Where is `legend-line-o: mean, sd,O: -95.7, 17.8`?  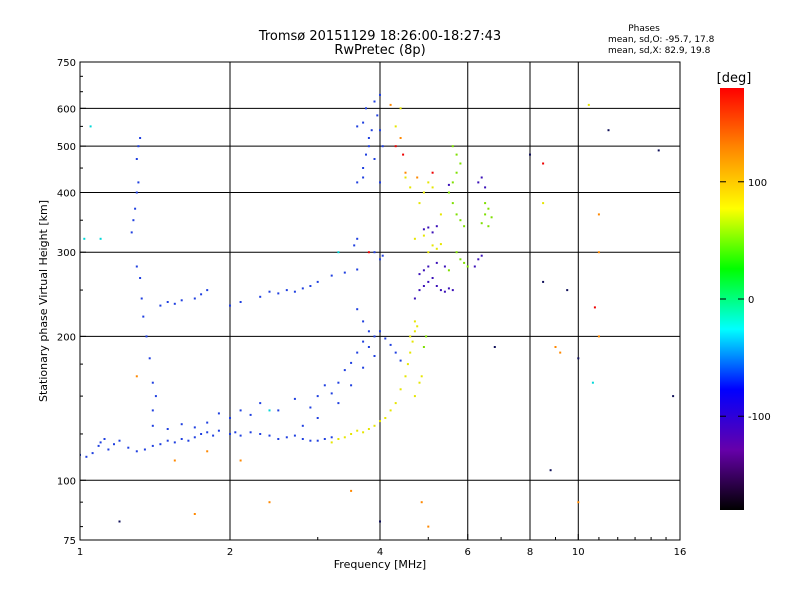
legend-line-o: mean, sd,O: -95.7, 17.8 is located at coordinates (661, 40).